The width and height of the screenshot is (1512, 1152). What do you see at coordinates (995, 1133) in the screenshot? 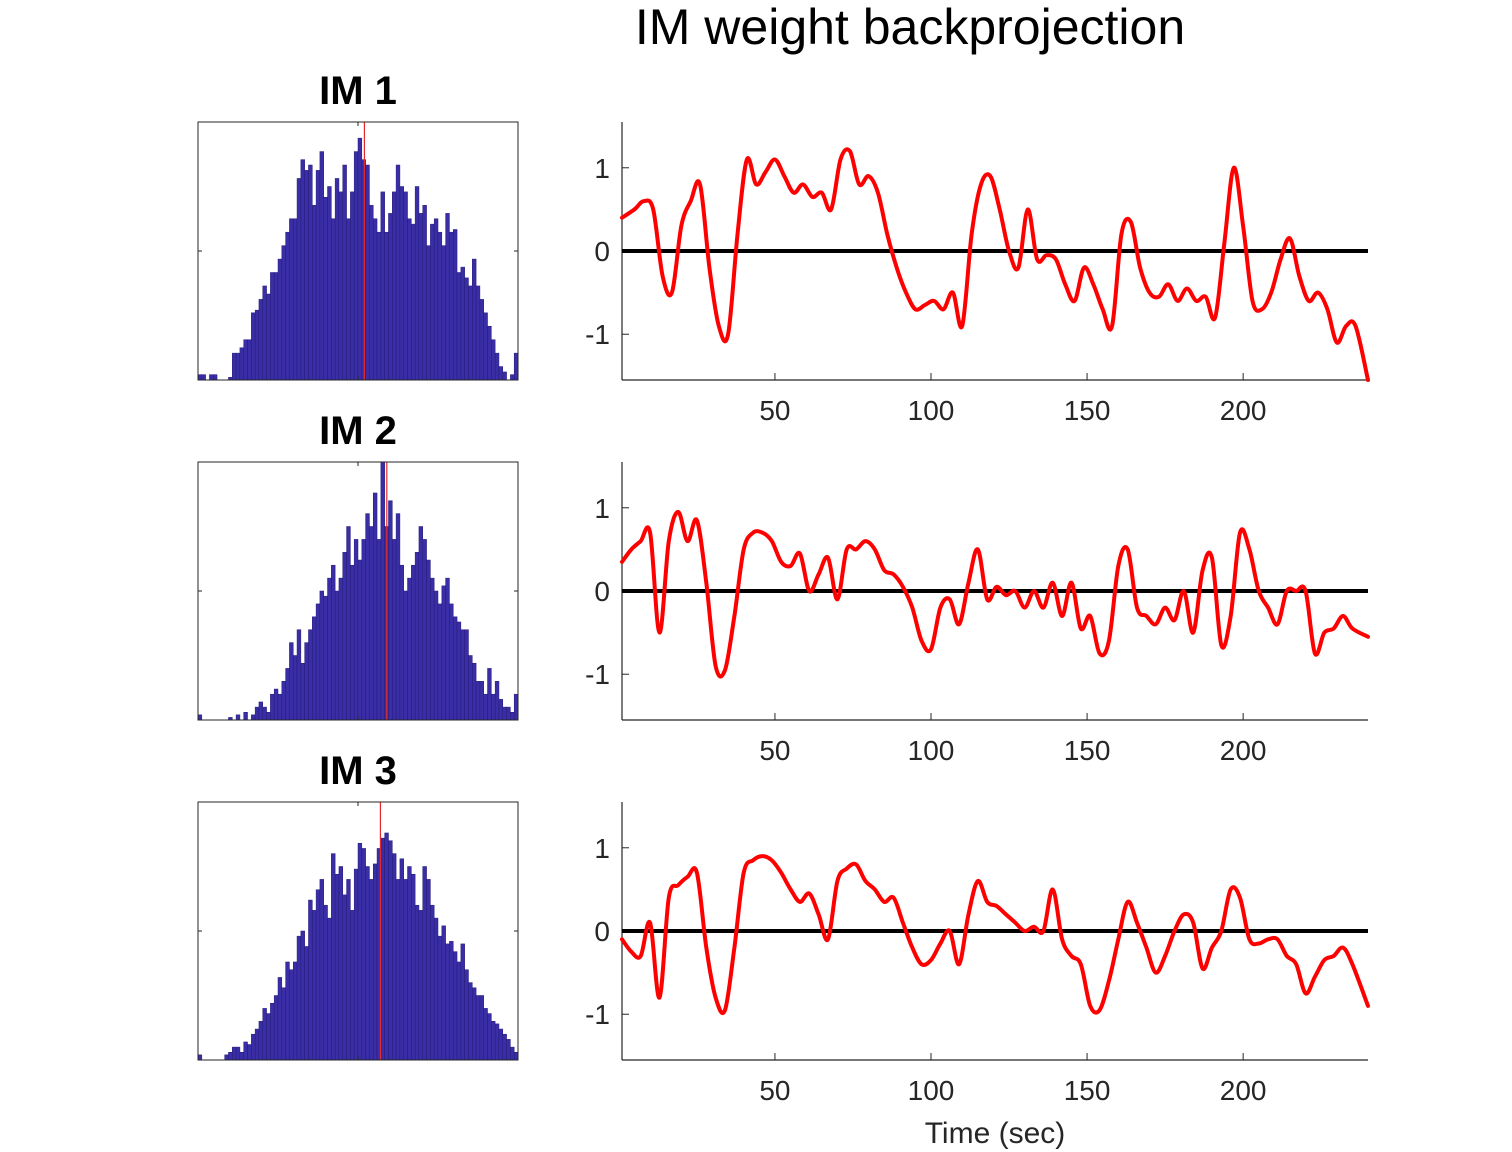
I see `x-axis-label: Time (sec)` at bounding box center [995, 1133].